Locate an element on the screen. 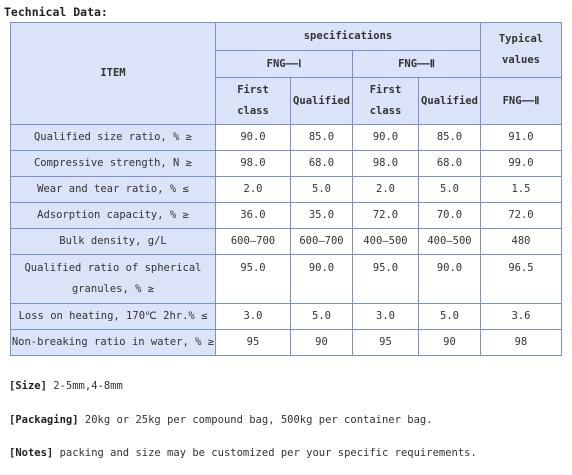  table-cell: 91.0 is located at coordinates (521, 137).